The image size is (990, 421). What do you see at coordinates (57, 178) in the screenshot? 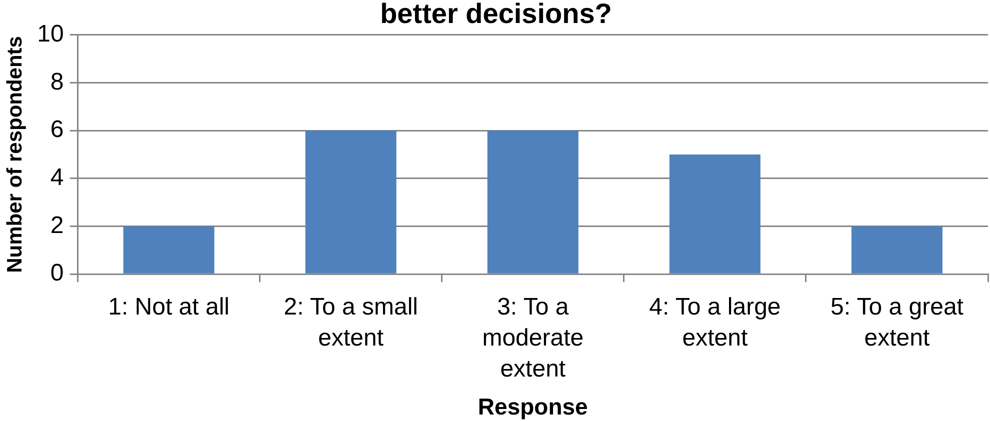
I see `y-tick-label: 4` at bounding box center [57, 178].